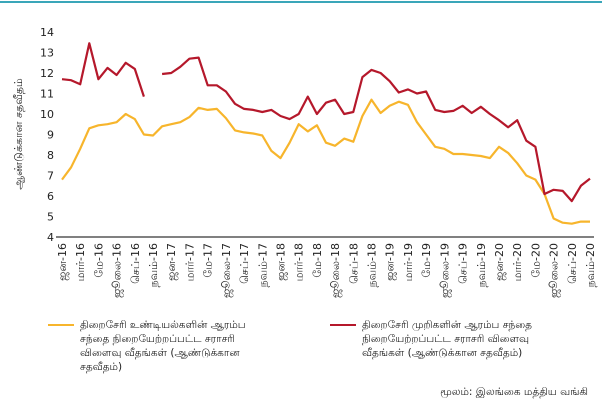 The width and height of the screenshot is (602, 405). Describe the element at coordinates (426, 260) in the screenshot. I see `x-tick-label: மே-19` at that location.